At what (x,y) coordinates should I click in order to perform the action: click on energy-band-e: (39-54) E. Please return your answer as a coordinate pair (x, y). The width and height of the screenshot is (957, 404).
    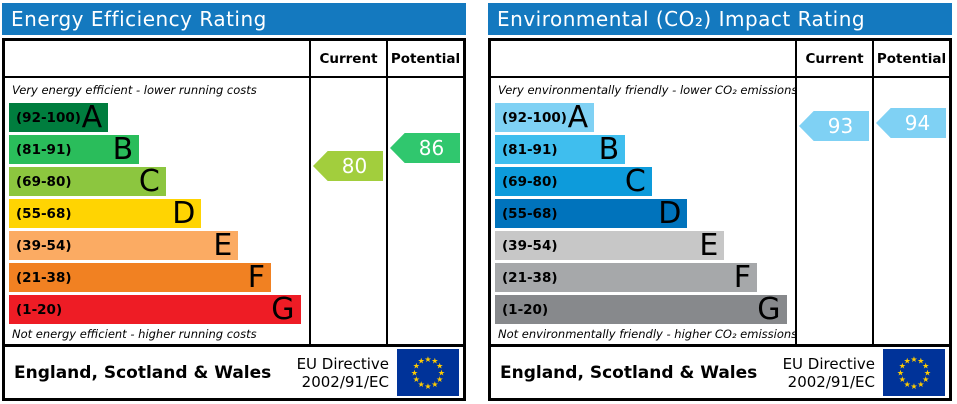
    Looking at the image, I should click on (124, 245).